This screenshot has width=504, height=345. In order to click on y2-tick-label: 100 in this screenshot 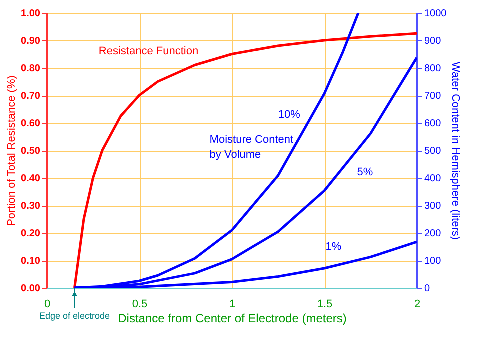, I will do `click(433, 261)`.